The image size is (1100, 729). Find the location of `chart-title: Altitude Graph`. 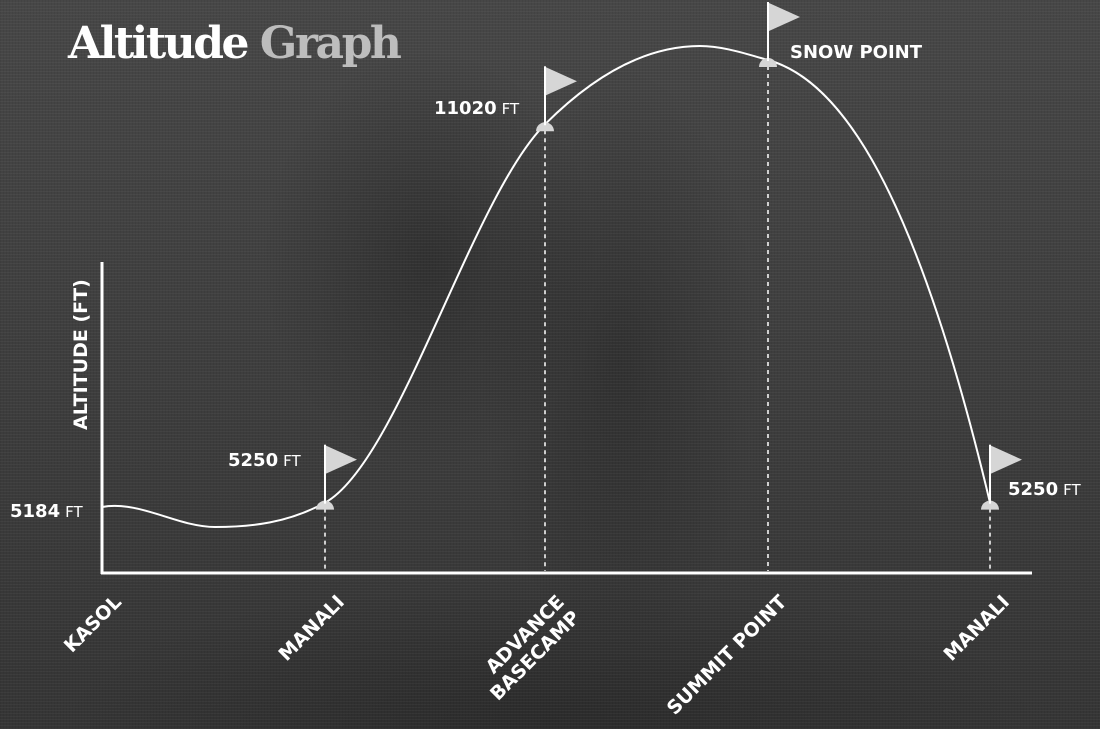

chart-title: Altitude Graph is located at coordinates (235, 44).